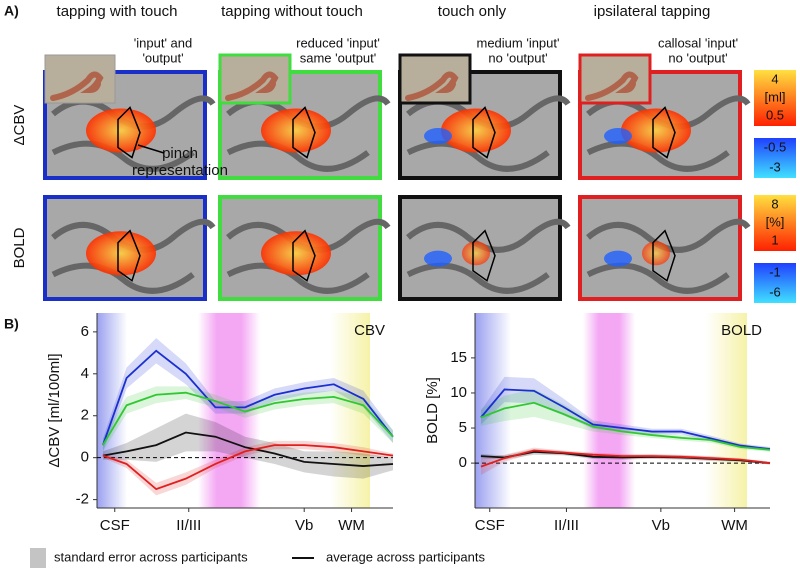 This screenshot has height=574, width=800. Describe the element at coordinates (85, 415) in the screenshot. I see `y-tick-label: 2` at that location.